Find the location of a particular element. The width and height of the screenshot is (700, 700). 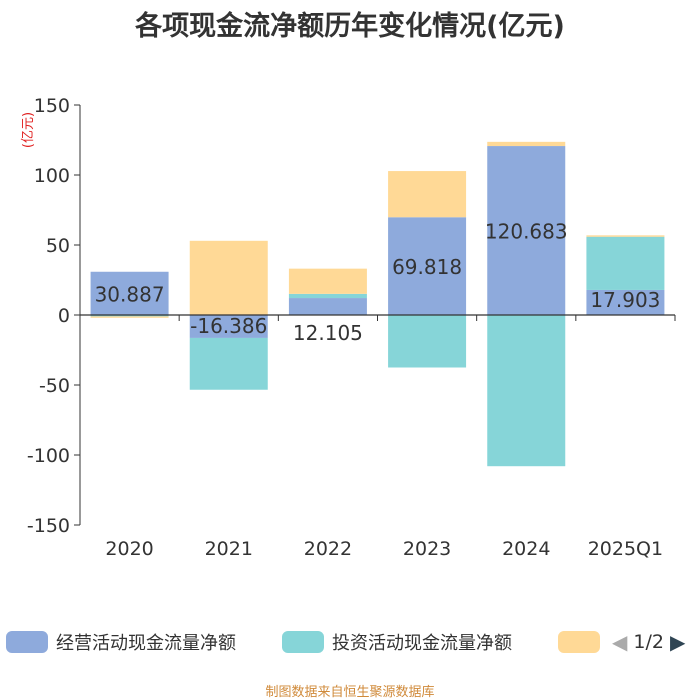

legend-pager: ◀ 1/2 ▶ is located at coordinates (648, 642).